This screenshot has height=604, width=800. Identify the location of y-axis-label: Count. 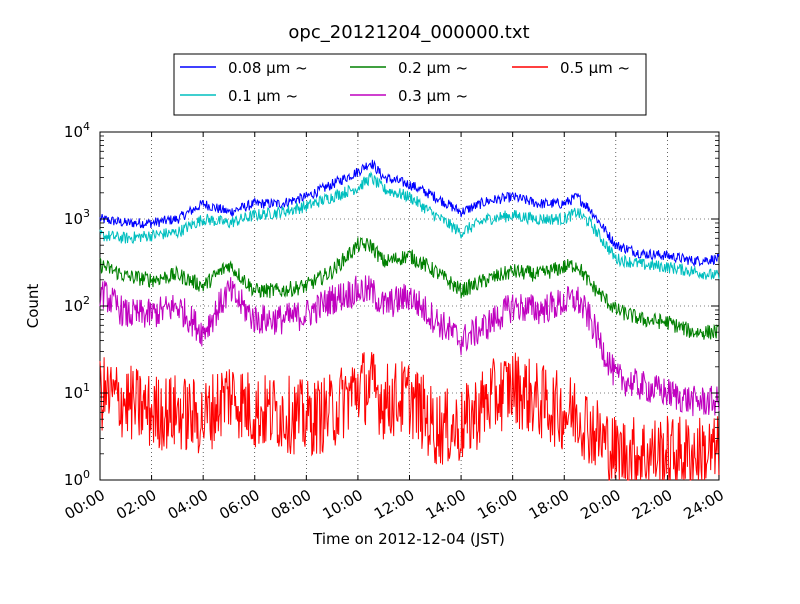
(33, 306).